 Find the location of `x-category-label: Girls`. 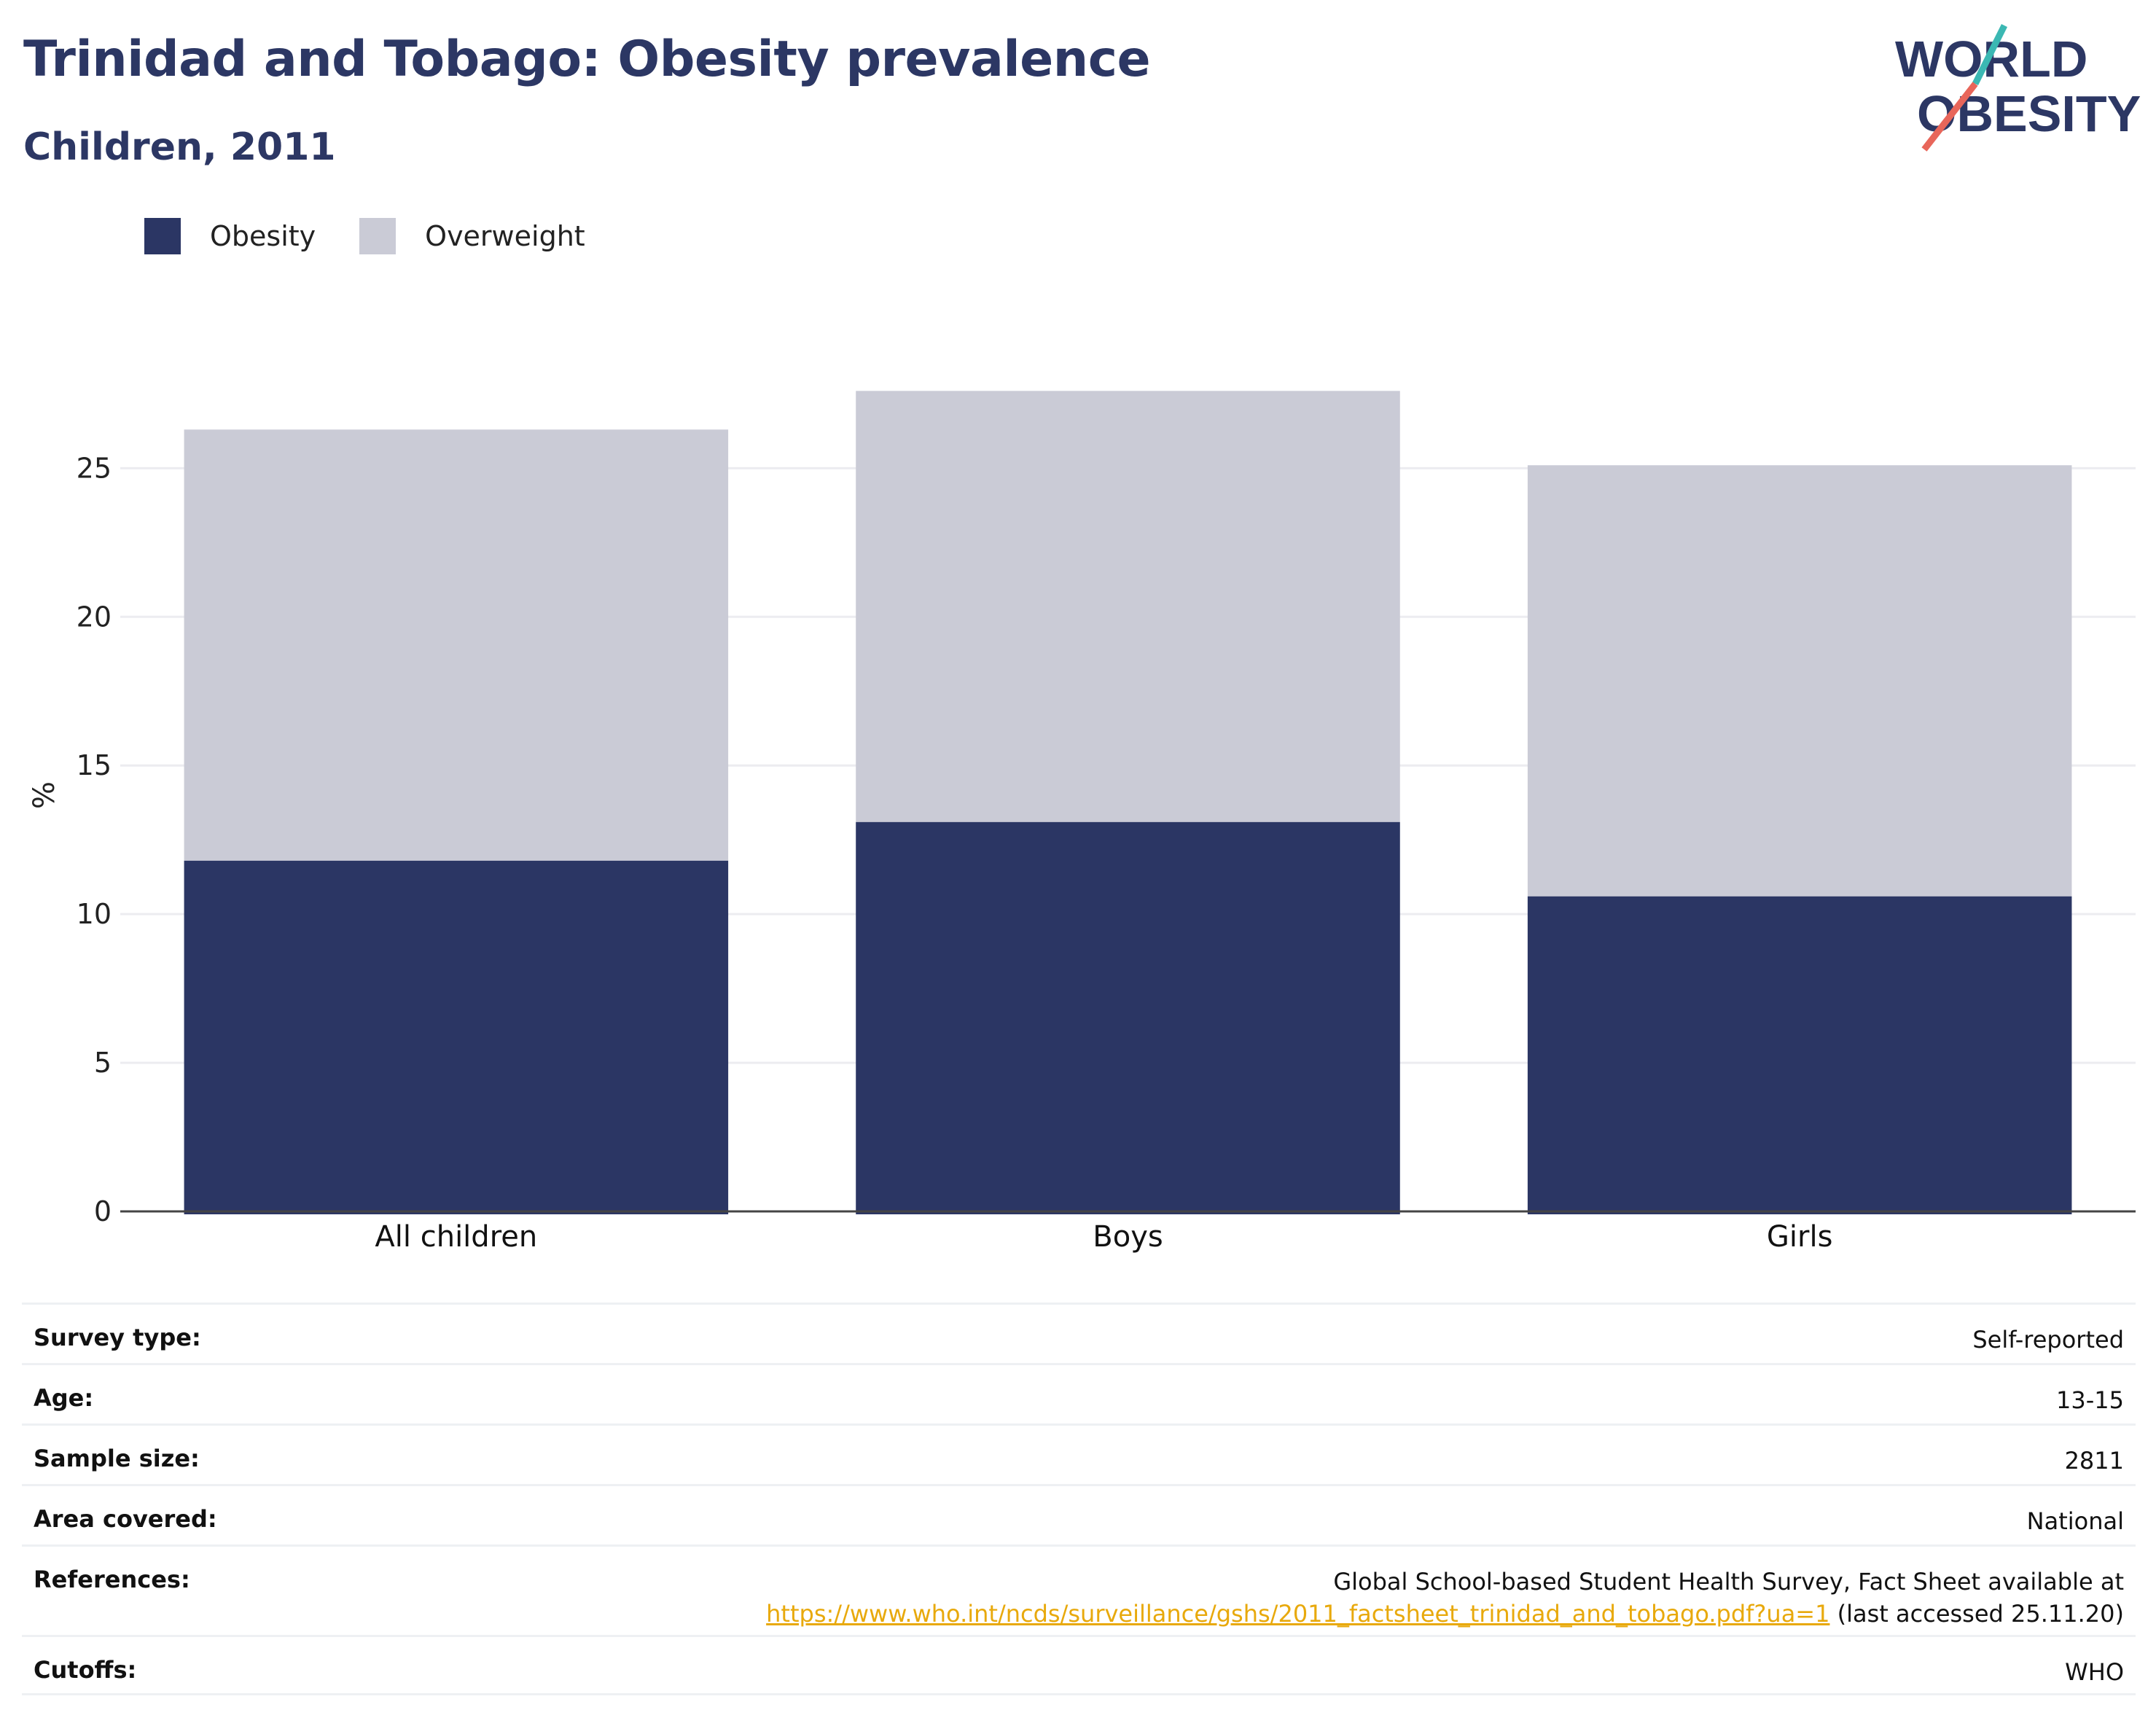

x-category-label: Girls is located at coordinates (1800, 1237).